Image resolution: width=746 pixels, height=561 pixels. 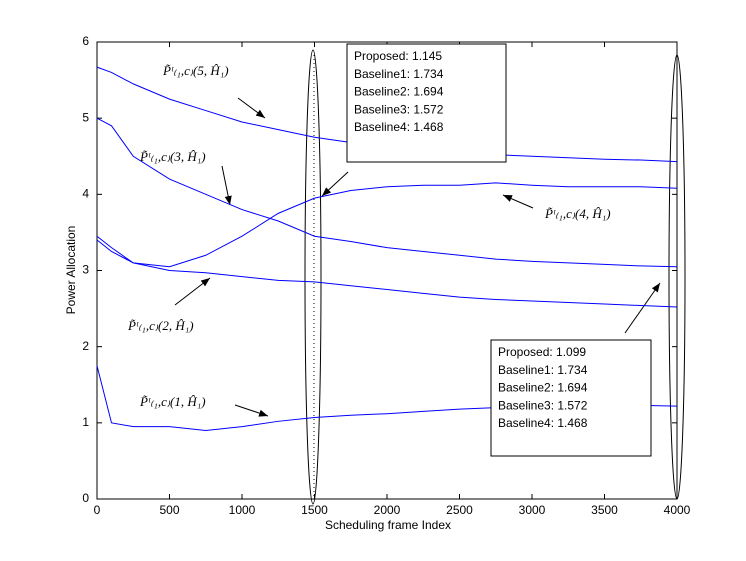 I want to click on y-tick-label: 1, so click(x=85, y=422).